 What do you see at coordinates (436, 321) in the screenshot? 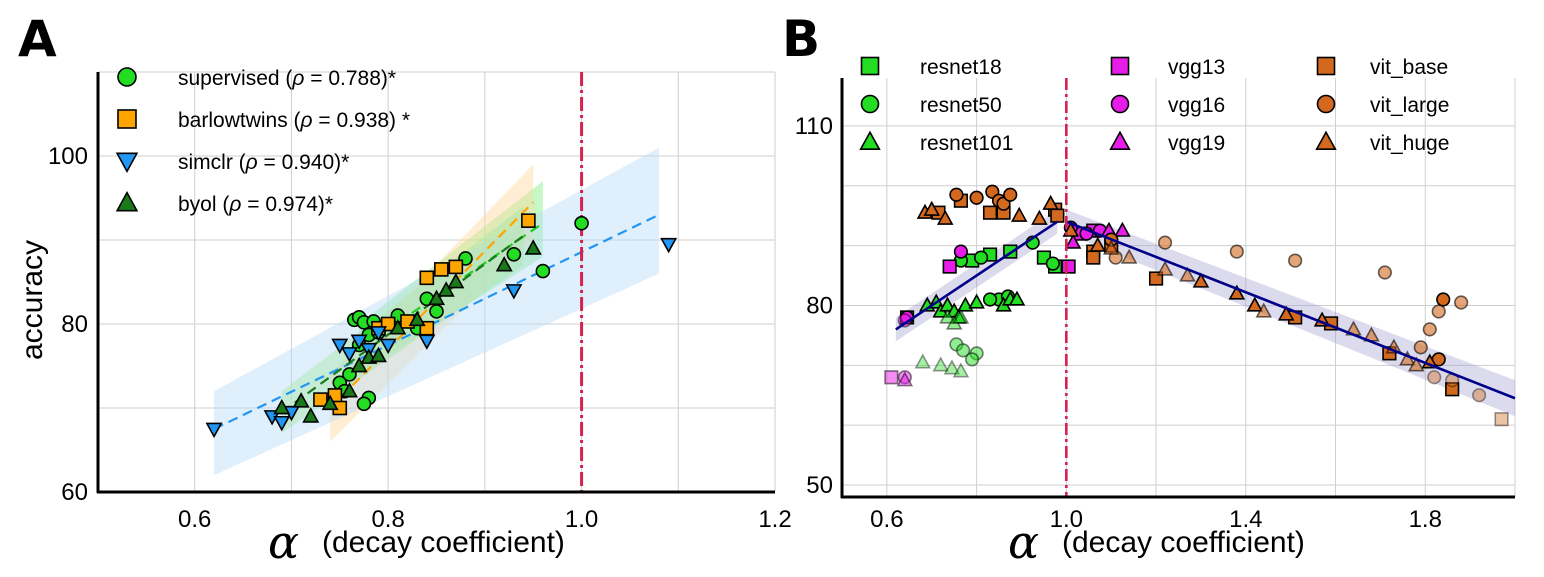
I see `fit-line-simclr` at bounding box center [436, 321].